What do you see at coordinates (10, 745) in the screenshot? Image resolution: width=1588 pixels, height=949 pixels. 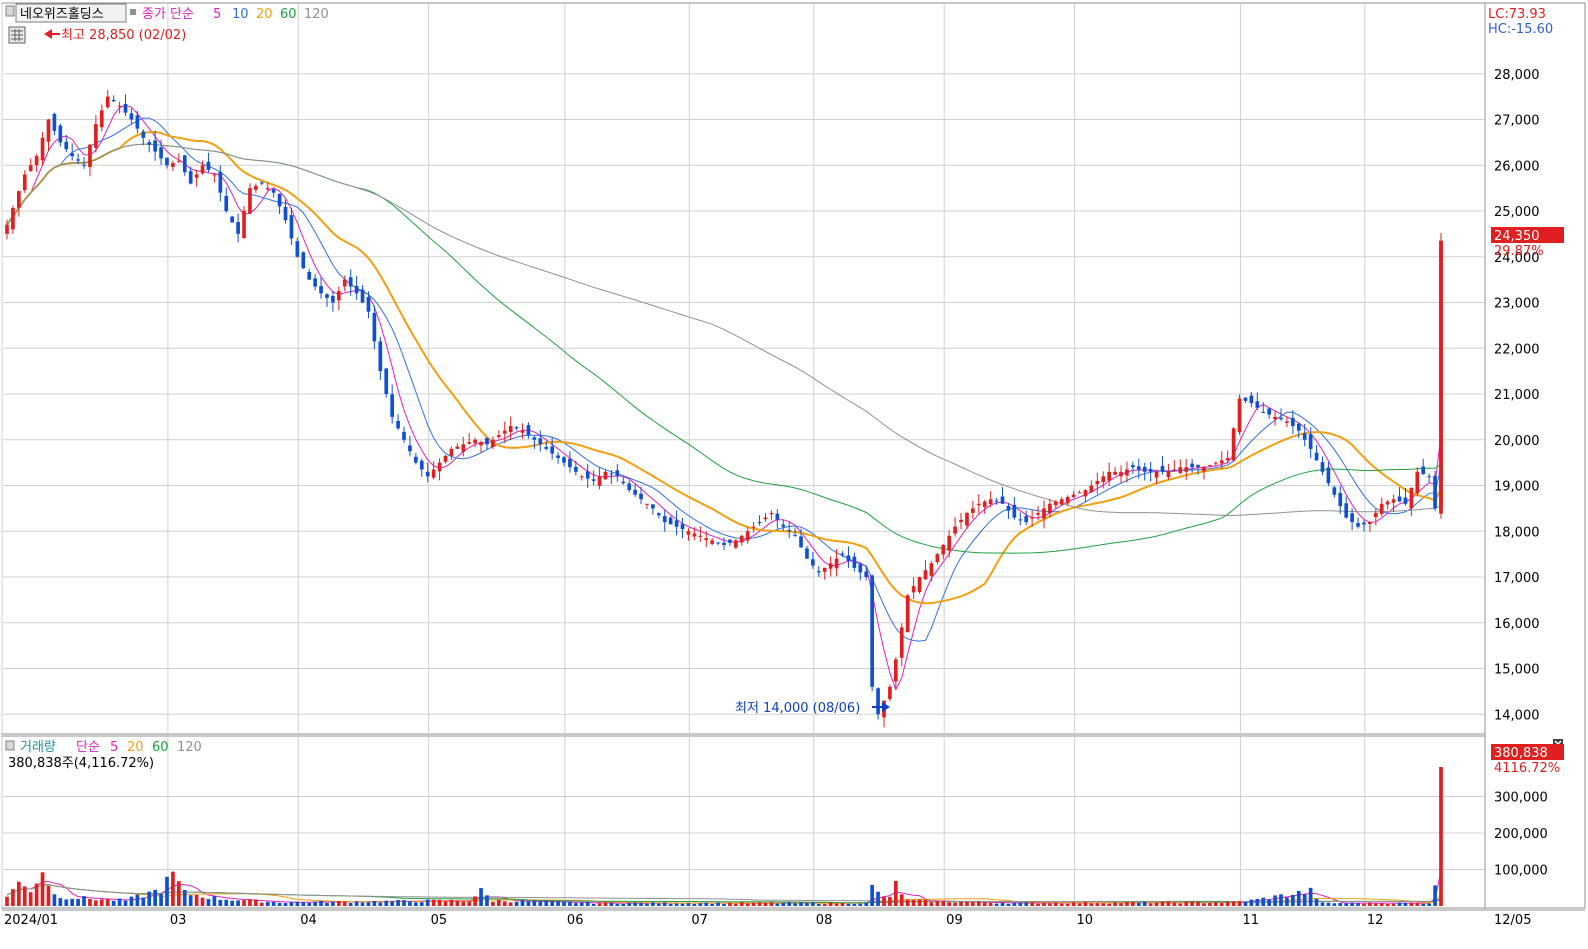 I see `volume-panel-toggle-icon` at bounding box center [10, 745].